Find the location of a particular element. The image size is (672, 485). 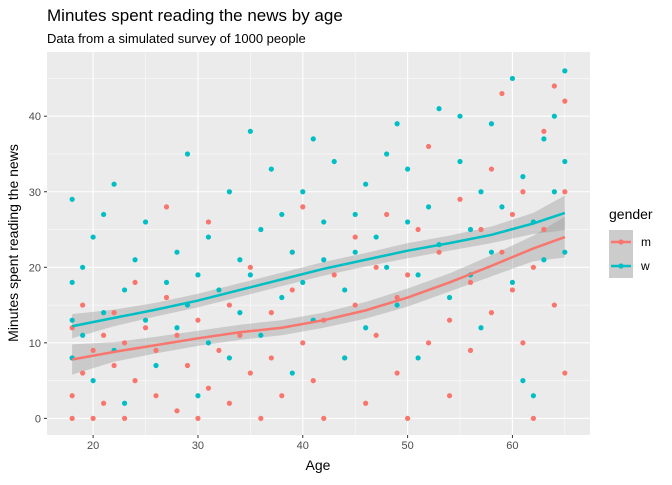

x-axis-label: Age is located at coordinates (318, 465).